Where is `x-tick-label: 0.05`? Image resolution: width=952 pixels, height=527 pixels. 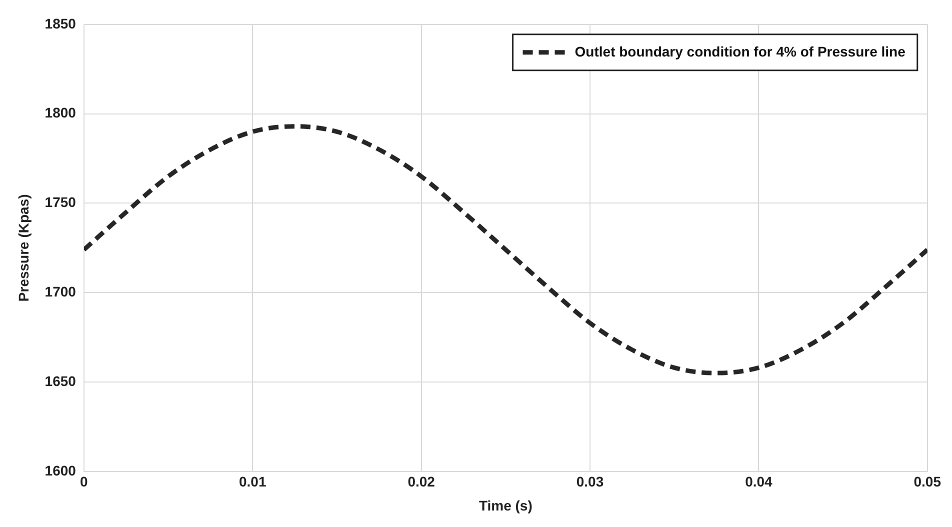 x-tick-label: 0.05 is located at coordinates (928, 482).